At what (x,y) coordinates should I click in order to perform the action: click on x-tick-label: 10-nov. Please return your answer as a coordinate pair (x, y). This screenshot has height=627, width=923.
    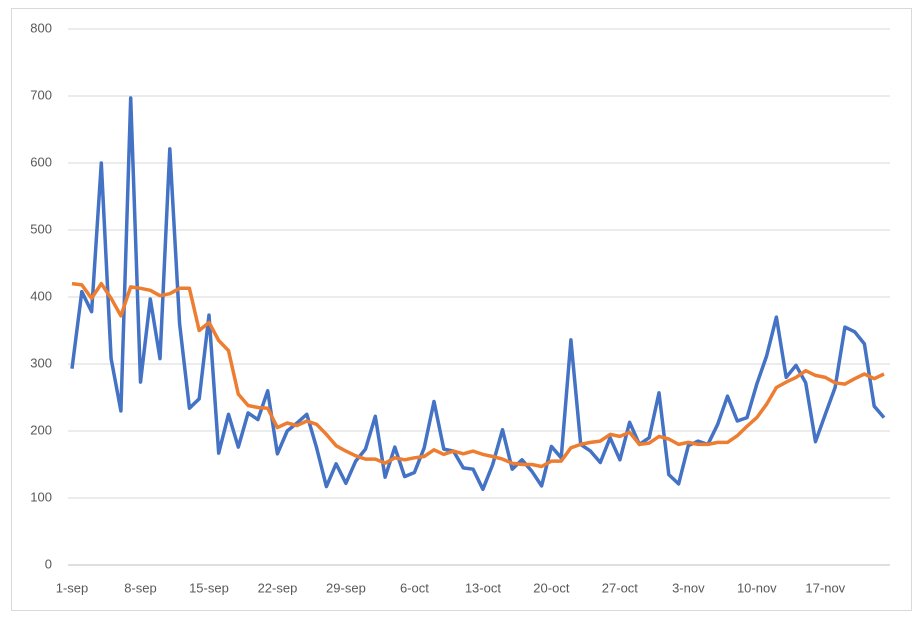
    Looking at the image, I should click on (757, 587).